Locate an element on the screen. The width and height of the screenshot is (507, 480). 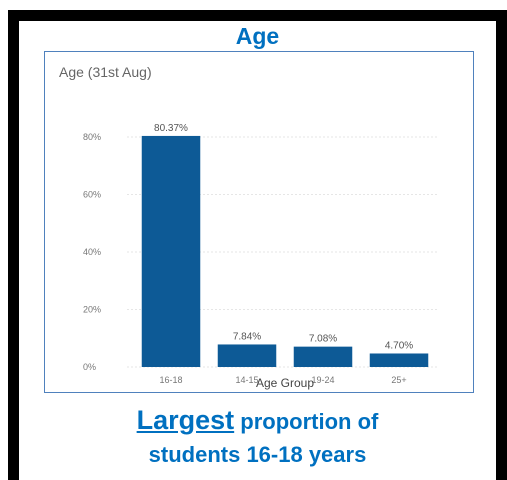
caption-rest: proportion of is located at coordinates (306, 421).